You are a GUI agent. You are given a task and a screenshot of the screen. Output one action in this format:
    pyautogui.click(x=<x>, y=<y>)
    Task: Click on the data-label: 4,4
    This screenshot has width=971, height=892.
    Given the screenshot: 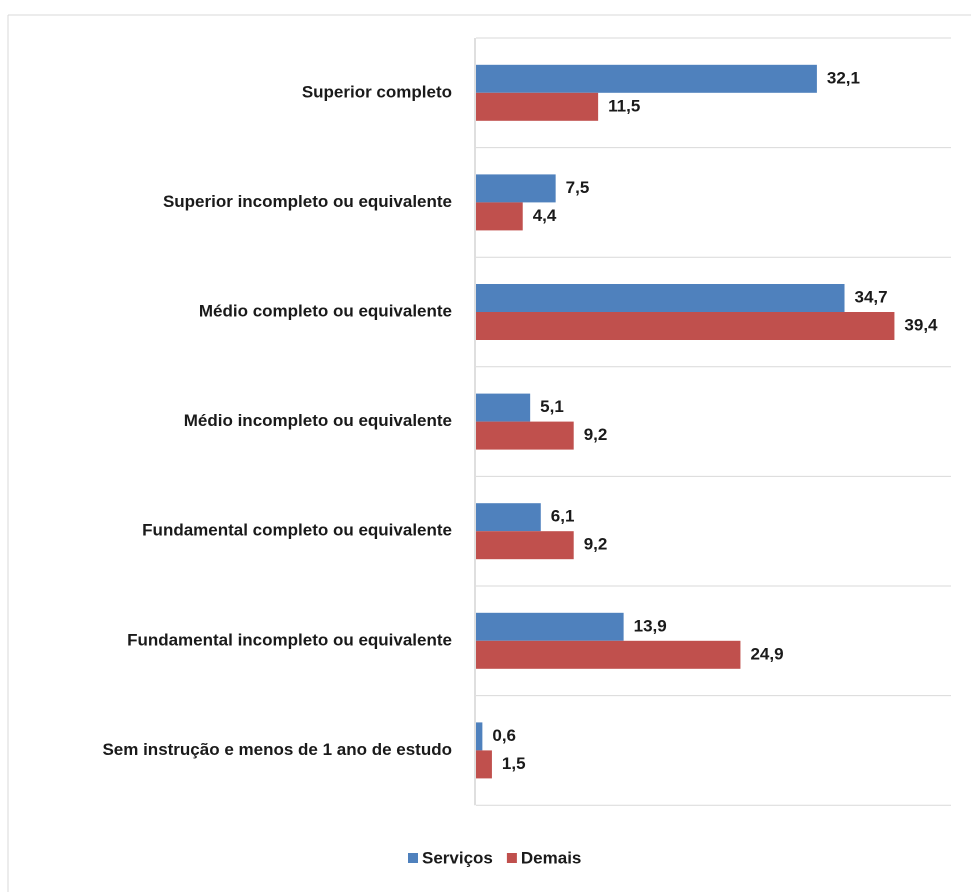 What is the action you would take?
    pyautogui.click(x=545, y=215)
    